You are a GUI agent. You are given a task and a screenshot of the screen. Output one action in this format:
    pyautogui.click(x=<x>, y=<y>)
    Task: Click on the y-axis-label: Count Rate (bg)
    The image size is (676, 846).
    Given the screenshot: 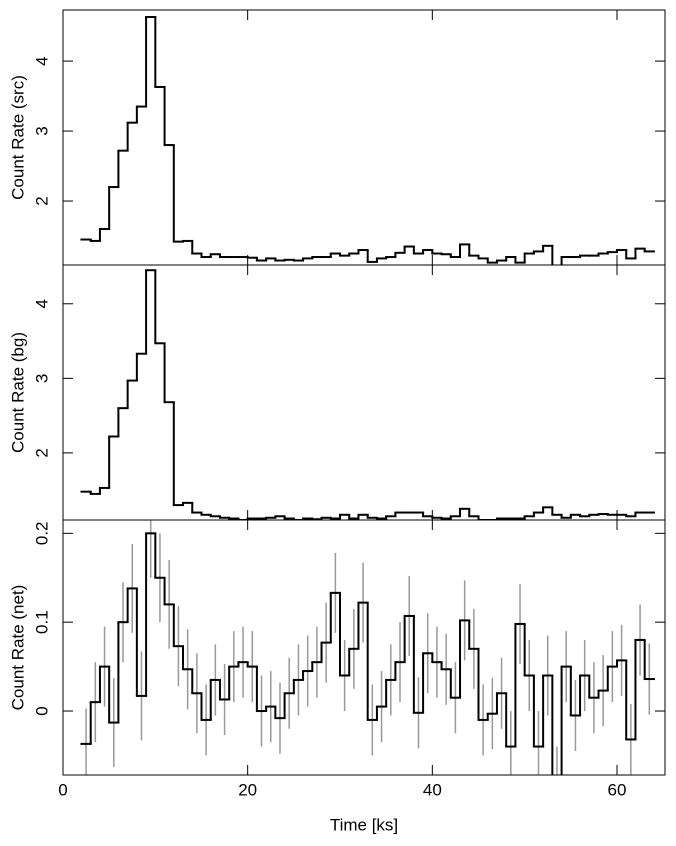 What is the action you would take?
    pyautogui.click(x=17, y=392)
    